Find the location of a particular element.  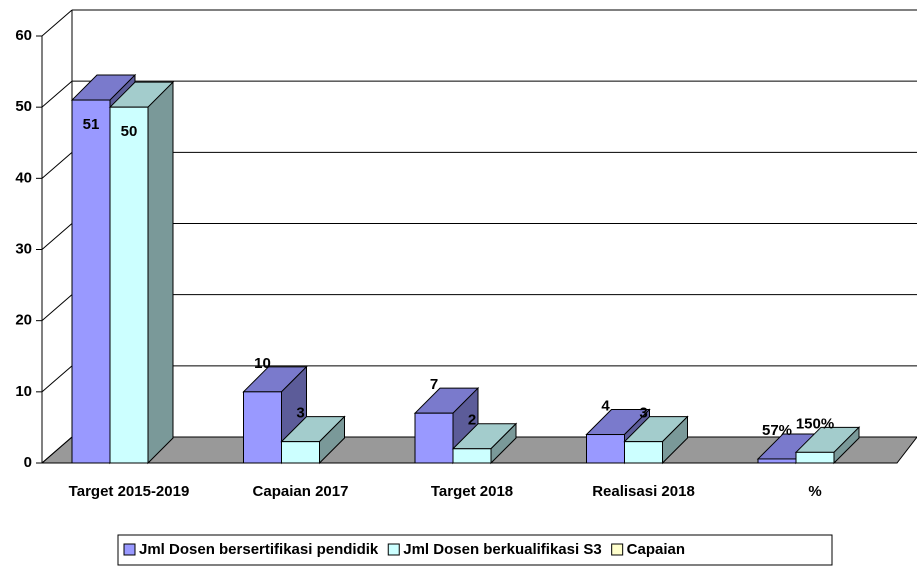

data-label: 7 is located at coordinates (434, 384).